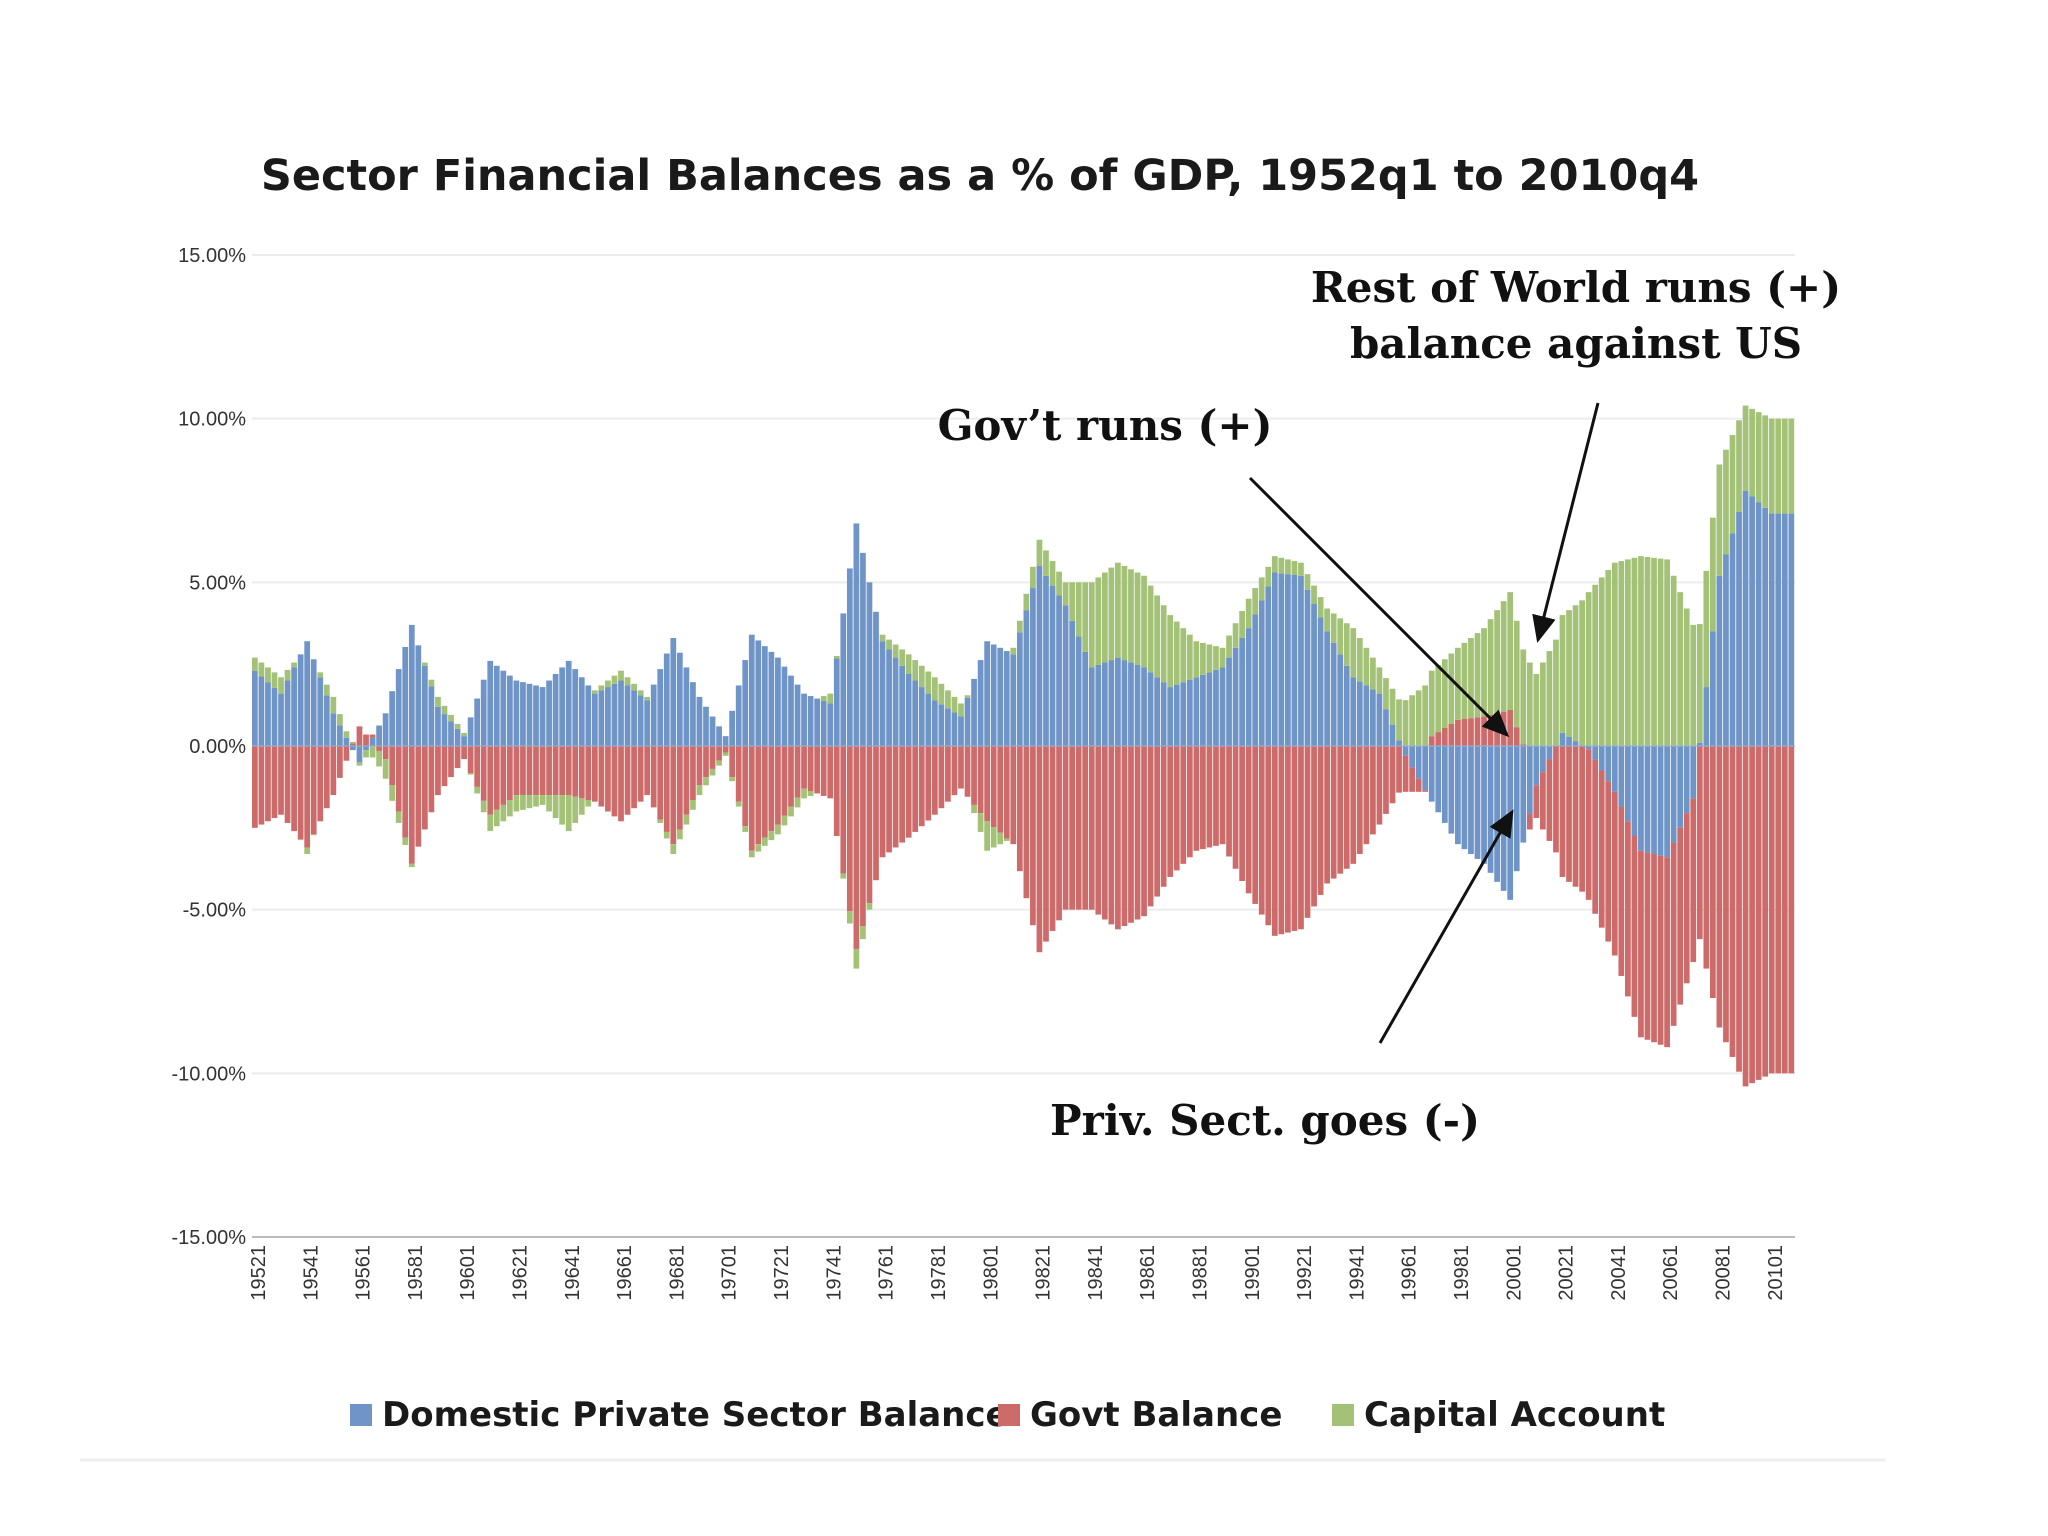 This screenshot has width=2048, height=1536. What do you see at coordinates (677, 1273) in the screenshot?
I see `x-tick-label: 19681` at bounding box center [677, 1273].